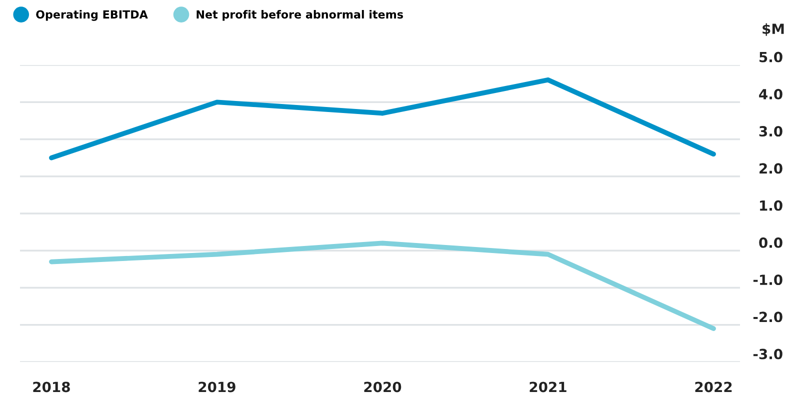  I want to click on x-tick-label: 2018, so click(51, 387).